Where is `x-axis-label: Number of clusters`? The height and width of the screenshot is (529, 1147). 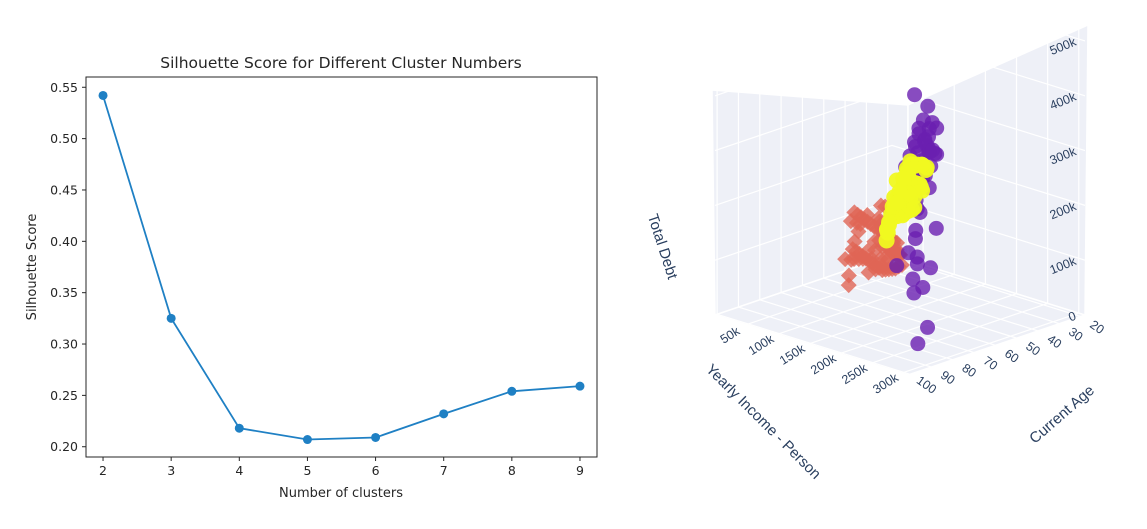 x-axis-label: Number of clusters is located at coordinates (341, 493).